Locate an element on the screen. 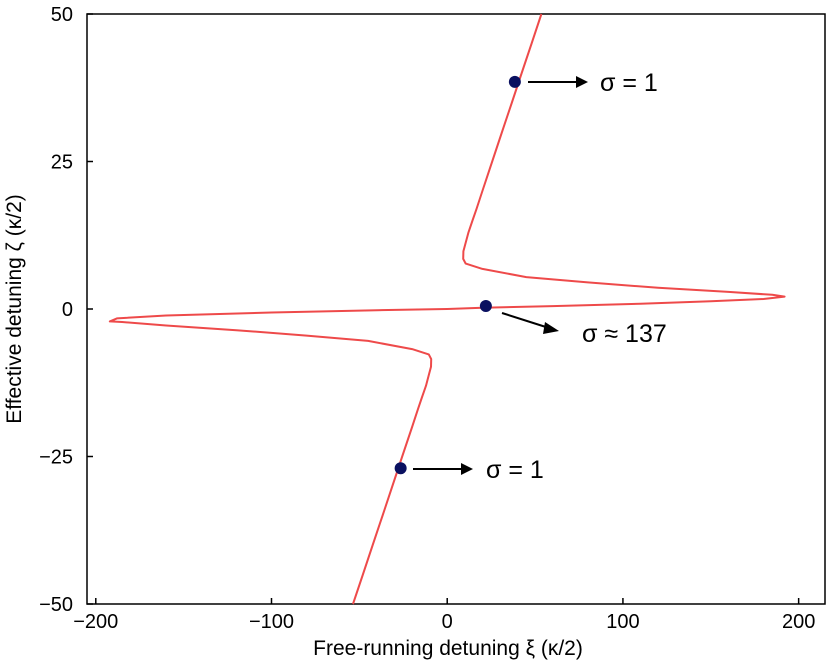 The image size is (830, 665). x-axis-label: Free-running detuning ξ (κ/2) is located at coordinates (448, 648).